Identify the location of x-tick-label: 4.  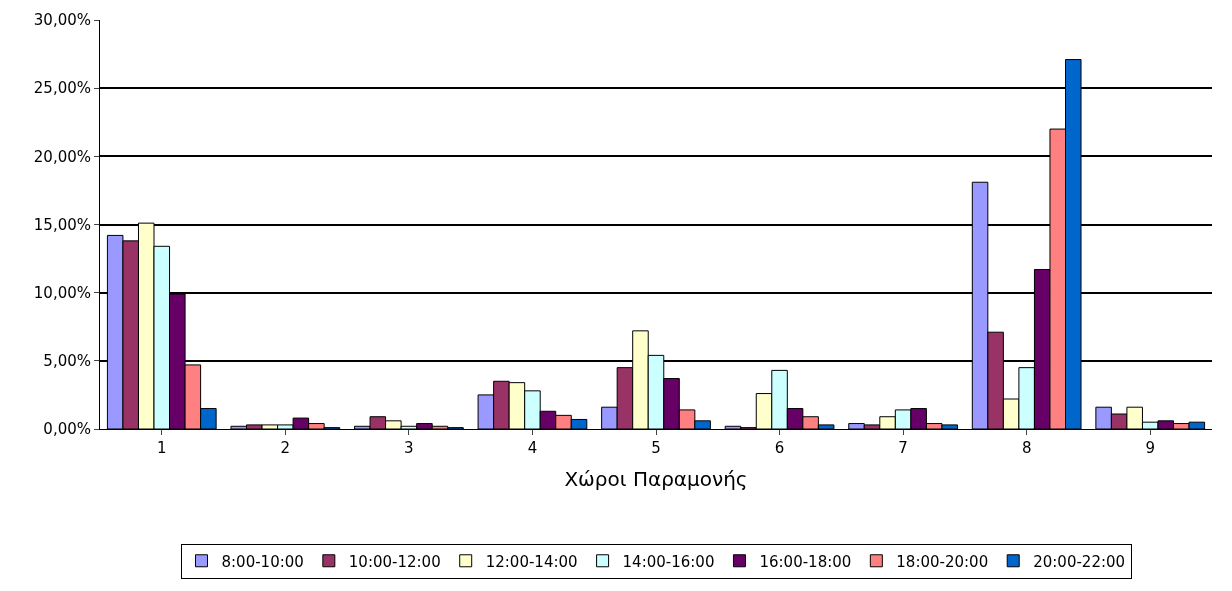
(532, 448).